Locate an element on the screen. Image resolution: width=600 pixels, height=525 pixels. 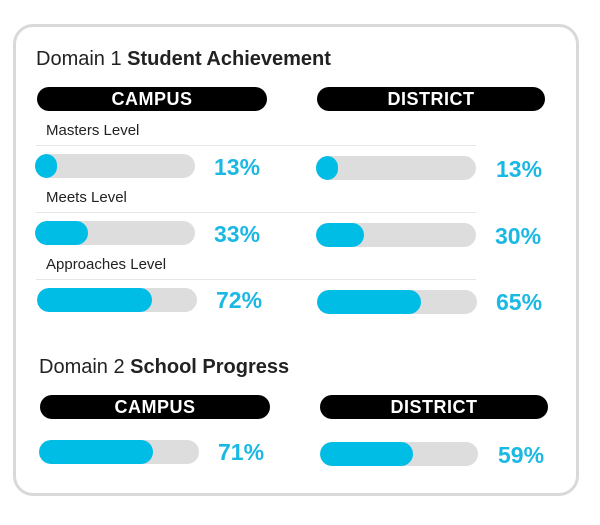
approaches-campus-percent: 72% is located at coordinates (239, 300).